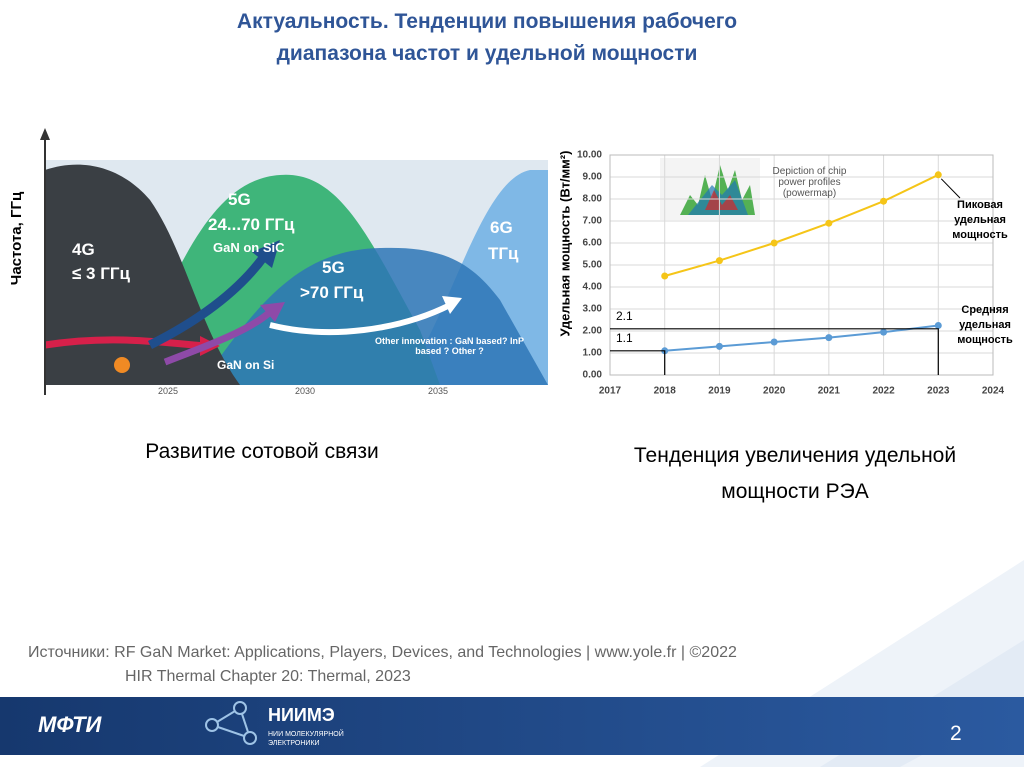  I want to click on y-tick-label: 6.00, so click(593, 243).